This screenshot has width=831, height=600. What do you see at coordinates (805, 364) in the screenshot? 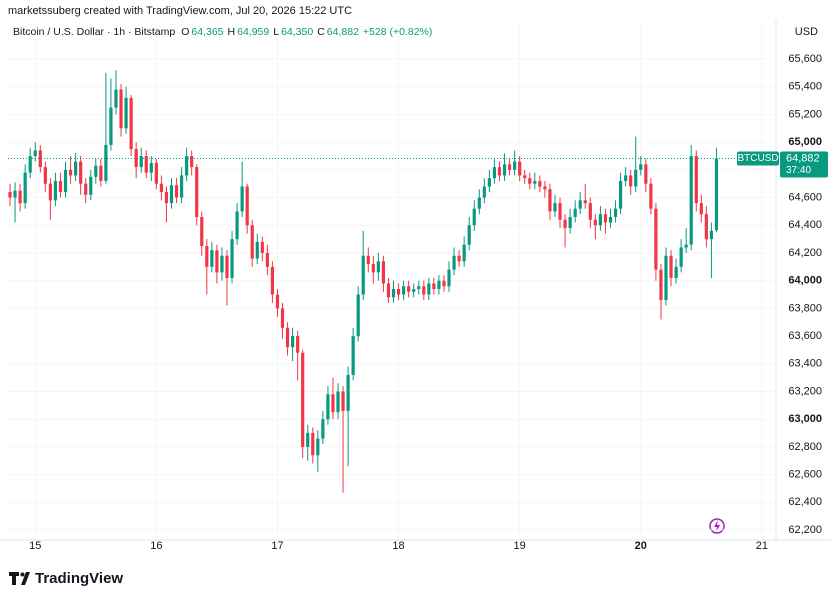
I see `y-tick-label: 63,400` at bounding box center [805, 364].